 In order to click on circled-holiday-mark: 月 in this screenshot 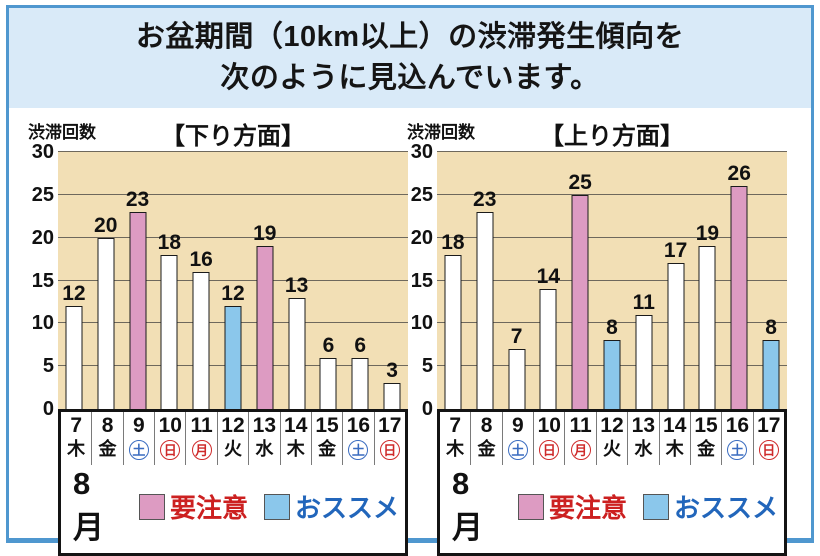, I will do `click(201, 450)`.